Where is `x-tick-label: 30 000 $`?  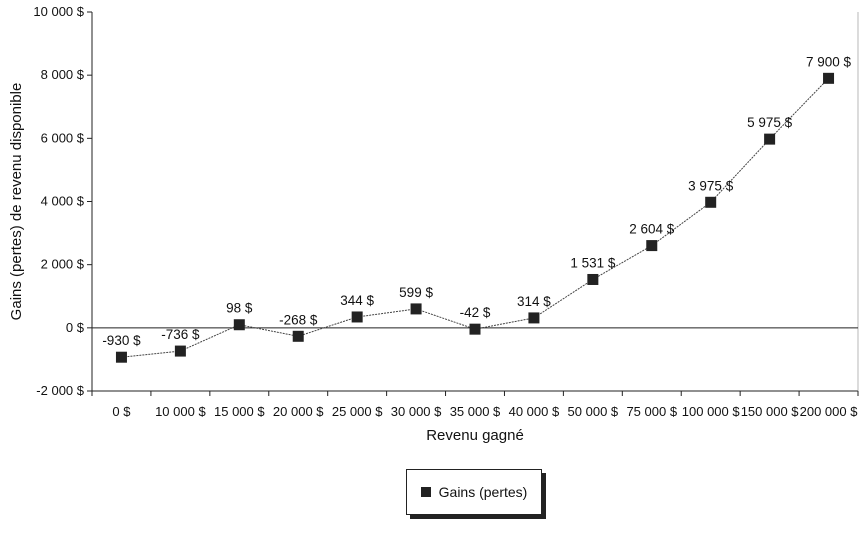
x-tick-label: 30 000 $ is located at coordinates (416, 411).